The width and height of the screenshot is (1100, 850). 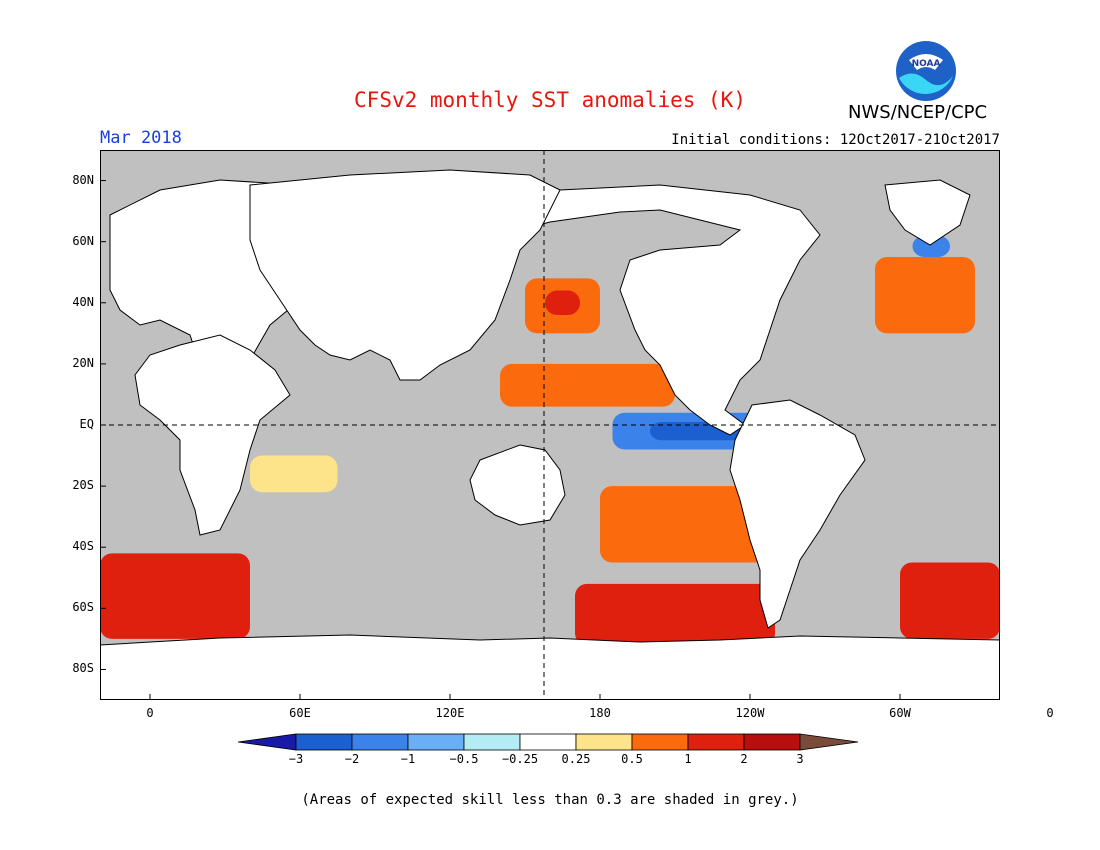 I want to click on anomaly-s-pacific-warm, so click(x=687, y=524).